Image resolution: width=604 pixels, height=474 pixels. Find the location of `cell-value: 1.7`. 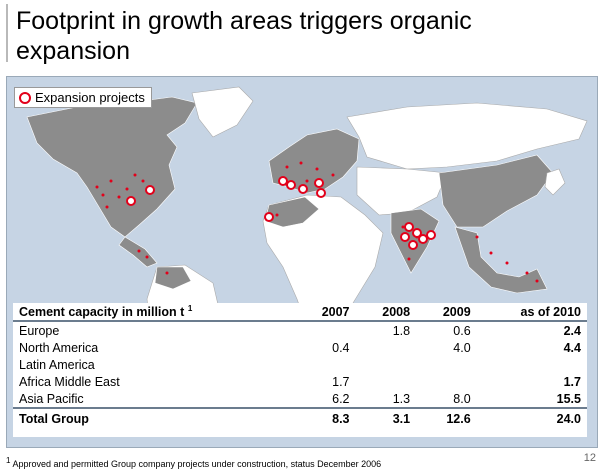

cell-value: 1.7 is located at coordinates (341, 381).